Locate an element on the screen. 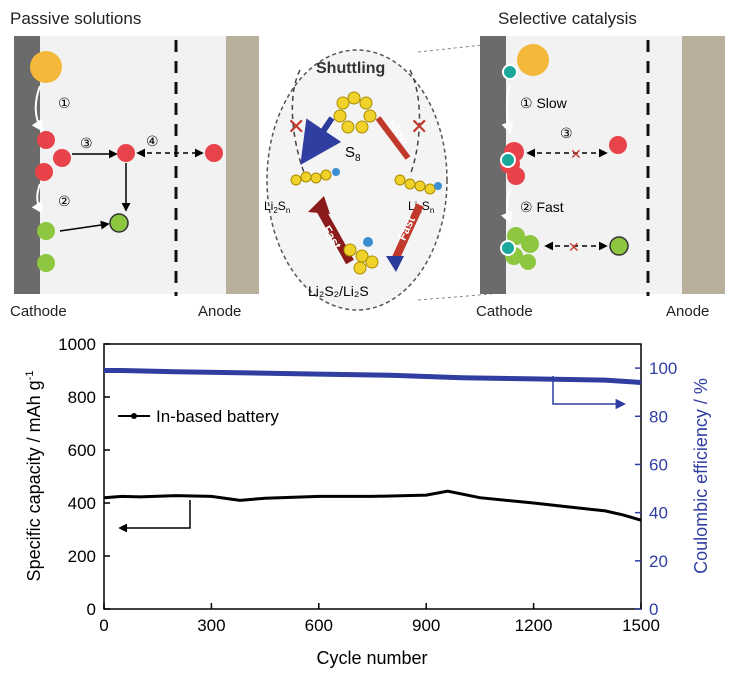 This screenshot has height=676, width=737. y-tick-label: 600 is located at coordinates (82, 450).